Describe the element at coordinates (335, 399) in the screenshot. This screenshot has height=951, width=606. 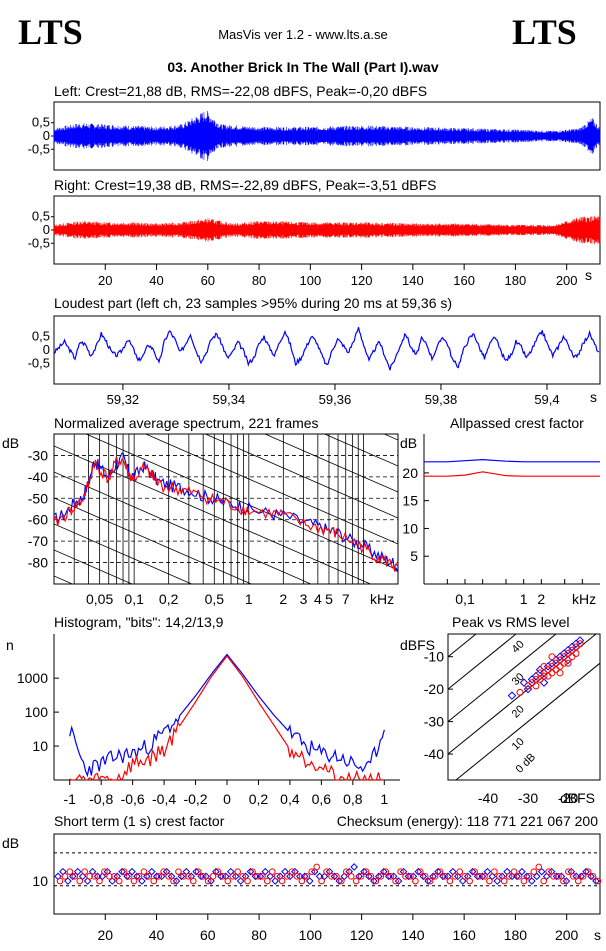
I see `loudest-part-xtick: 59,36` at that location.